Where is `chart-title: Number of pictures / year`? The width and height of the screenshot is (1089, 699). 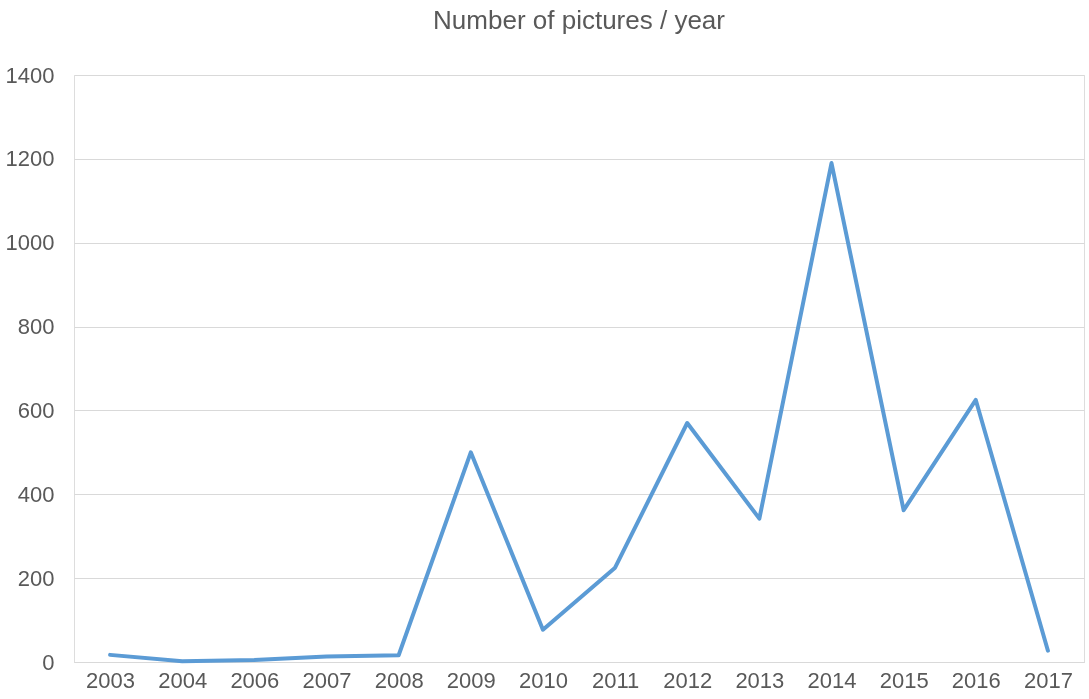
chart-title: Number of pictures / year is located at coordinates (579, 20).